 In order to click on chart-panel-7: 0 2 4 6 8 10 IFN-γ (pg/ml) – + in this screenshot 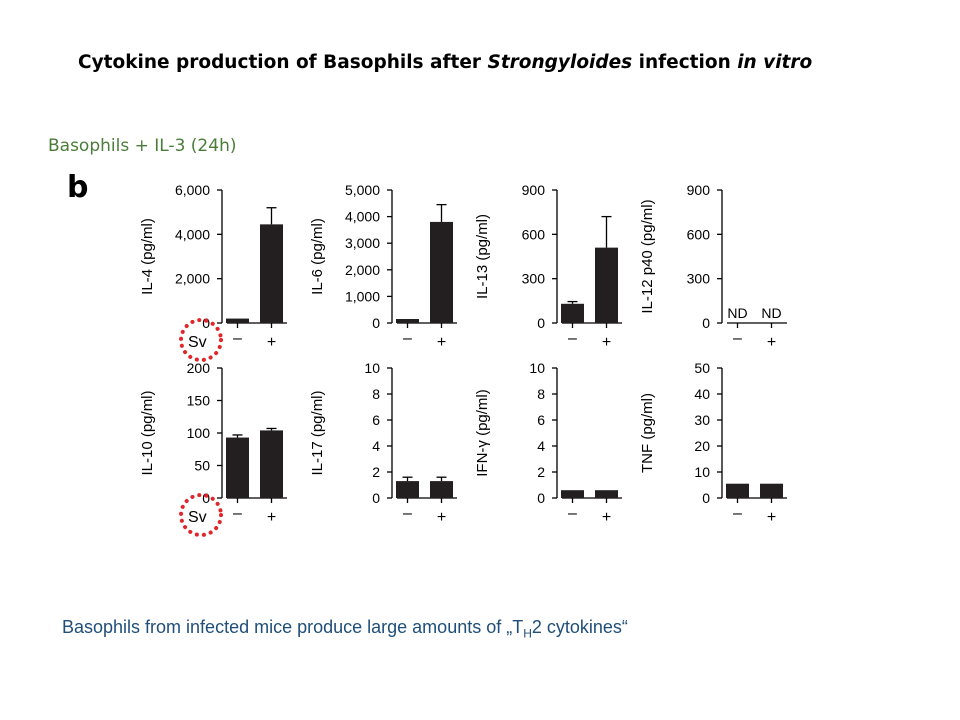, I will do `click(548, 443)`.